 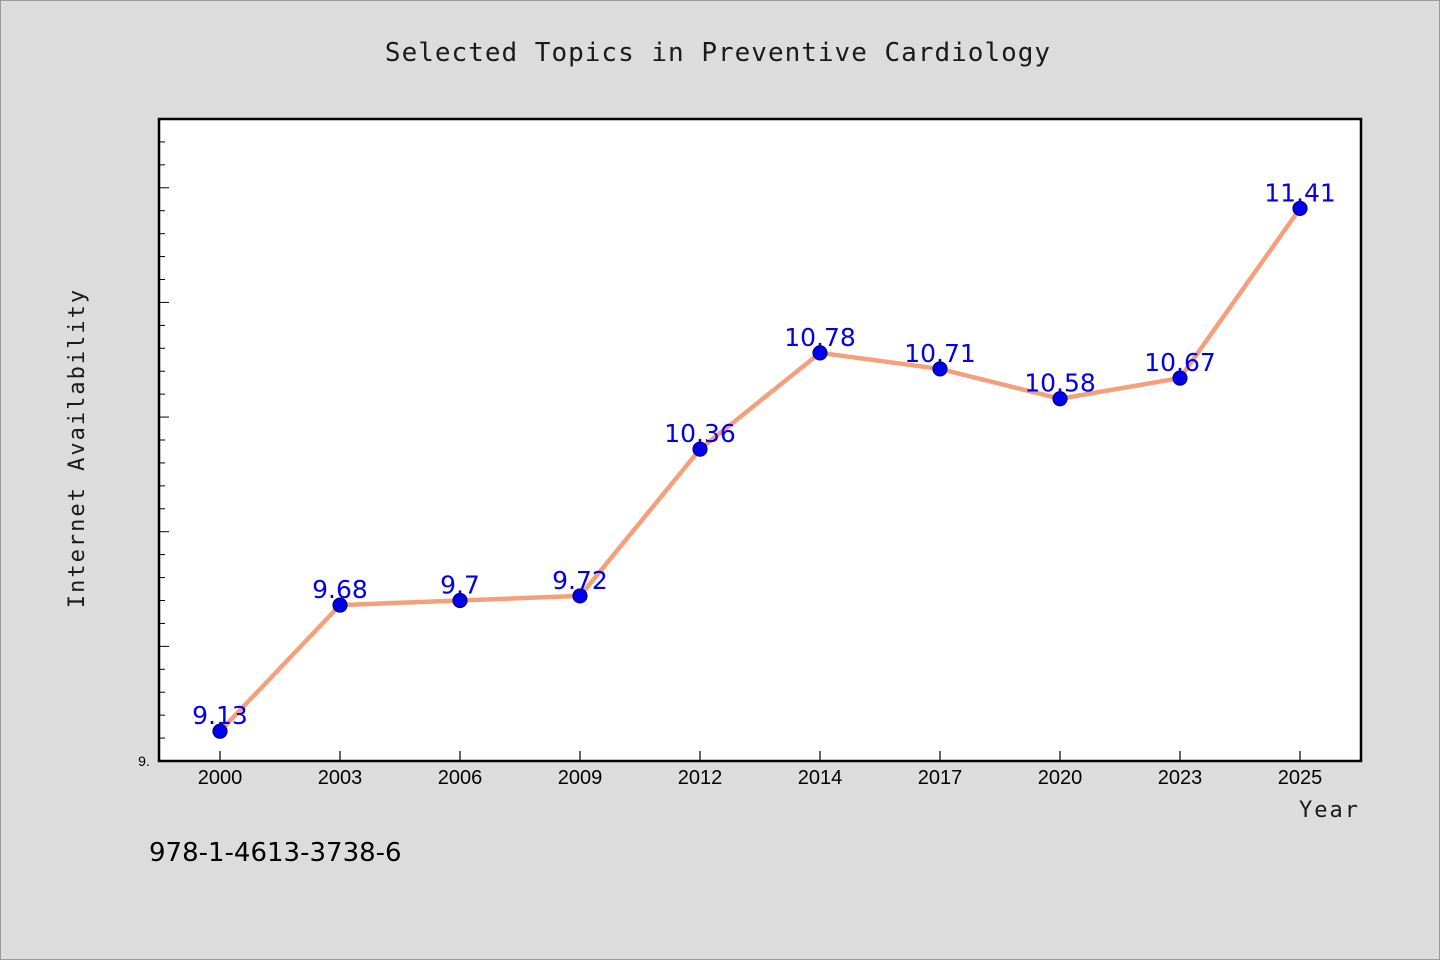 What do you see at coordinates (1180, 362) in the screenshot?
I see `data-label: 10.67` at bounding box center [1180, 362].